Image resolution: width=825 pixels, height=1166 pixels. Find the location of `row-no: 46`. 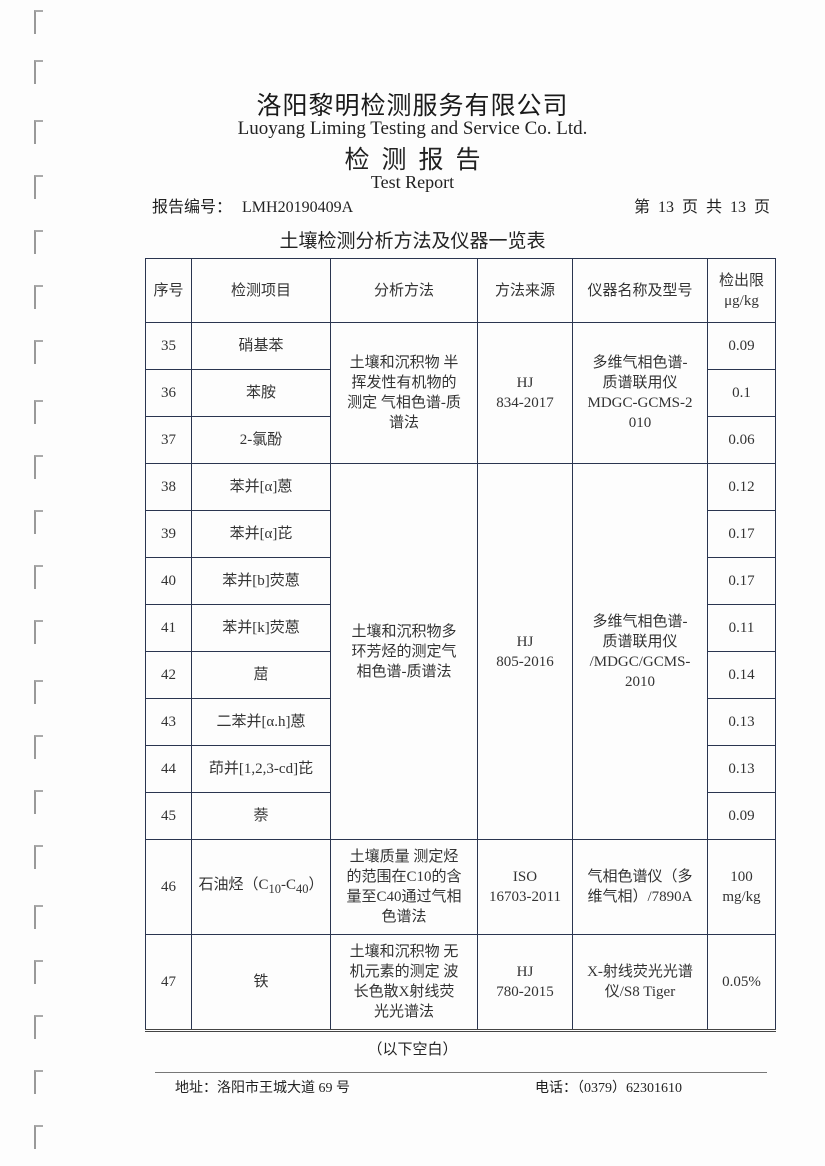

row-no: 46 is located at coordinates (168, 887).